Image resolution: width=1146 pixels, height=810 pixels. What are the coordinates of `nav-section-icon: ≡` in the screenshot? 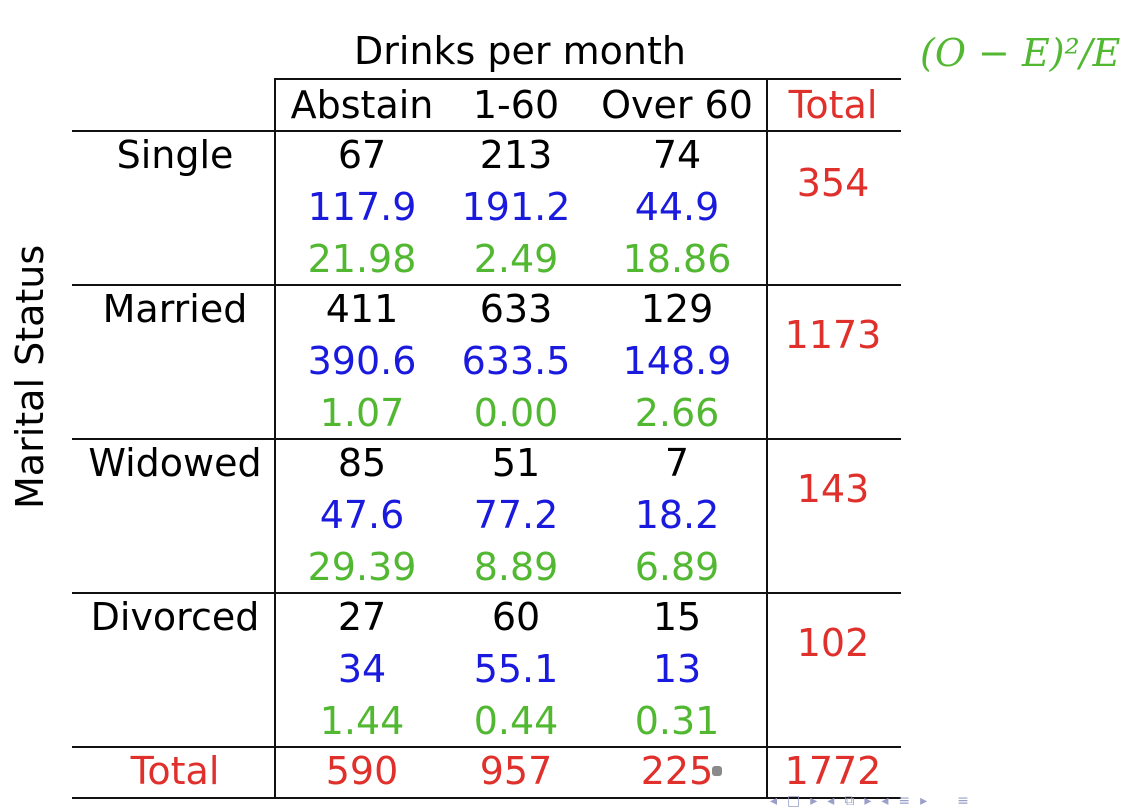 It's located at (904, 801).